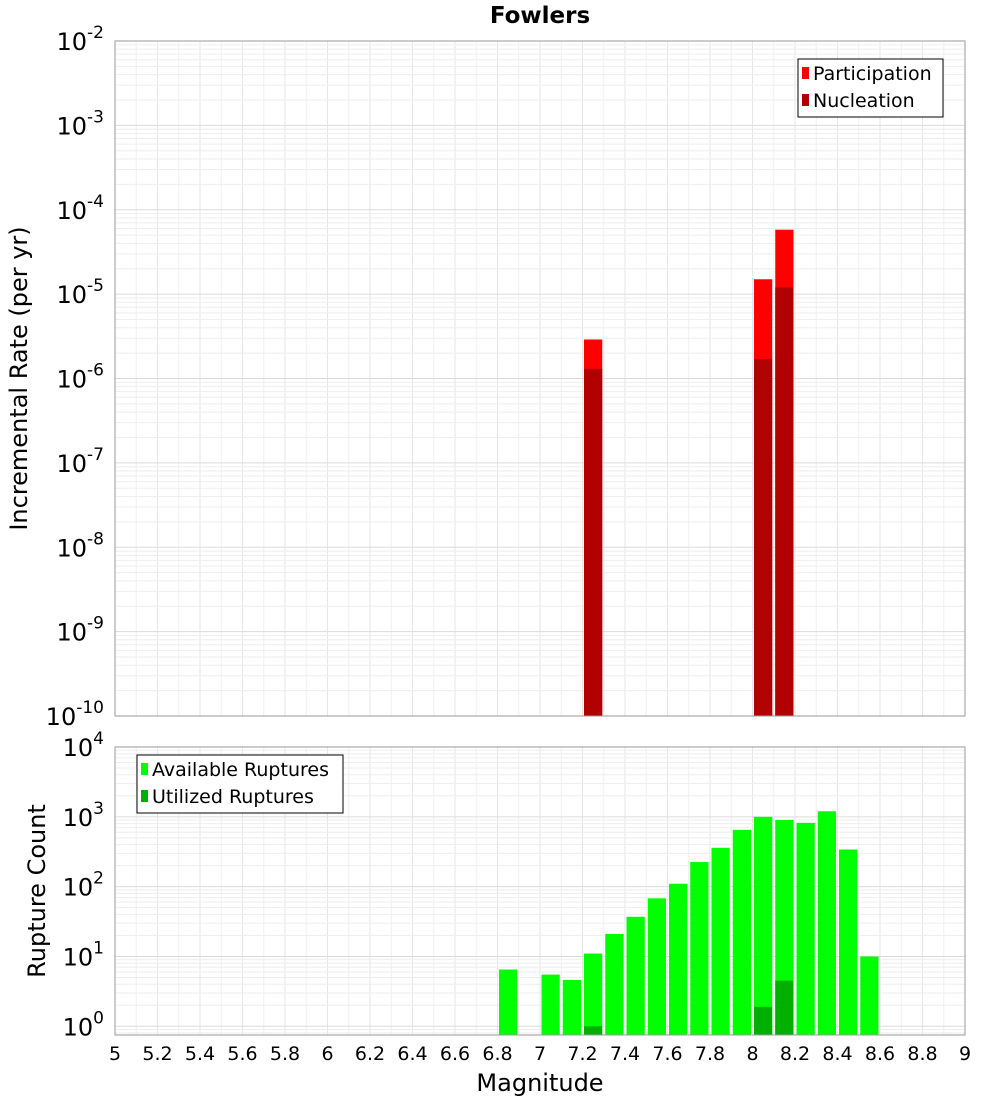  What do you see at coordinates (83, 1024) in the screenshot?
I see `y-tick-label: 10⁰` at bounding box center [83, 1024].